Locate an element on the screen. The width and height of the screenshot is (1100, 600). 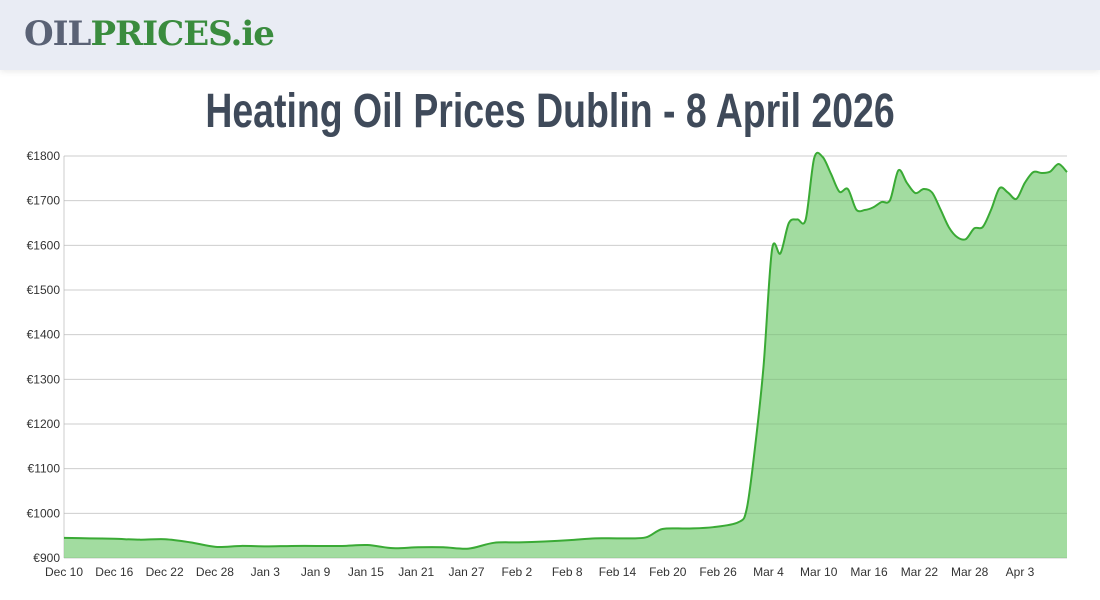
x-tick-label: Jan 15 is located at coordinates (366, 572).